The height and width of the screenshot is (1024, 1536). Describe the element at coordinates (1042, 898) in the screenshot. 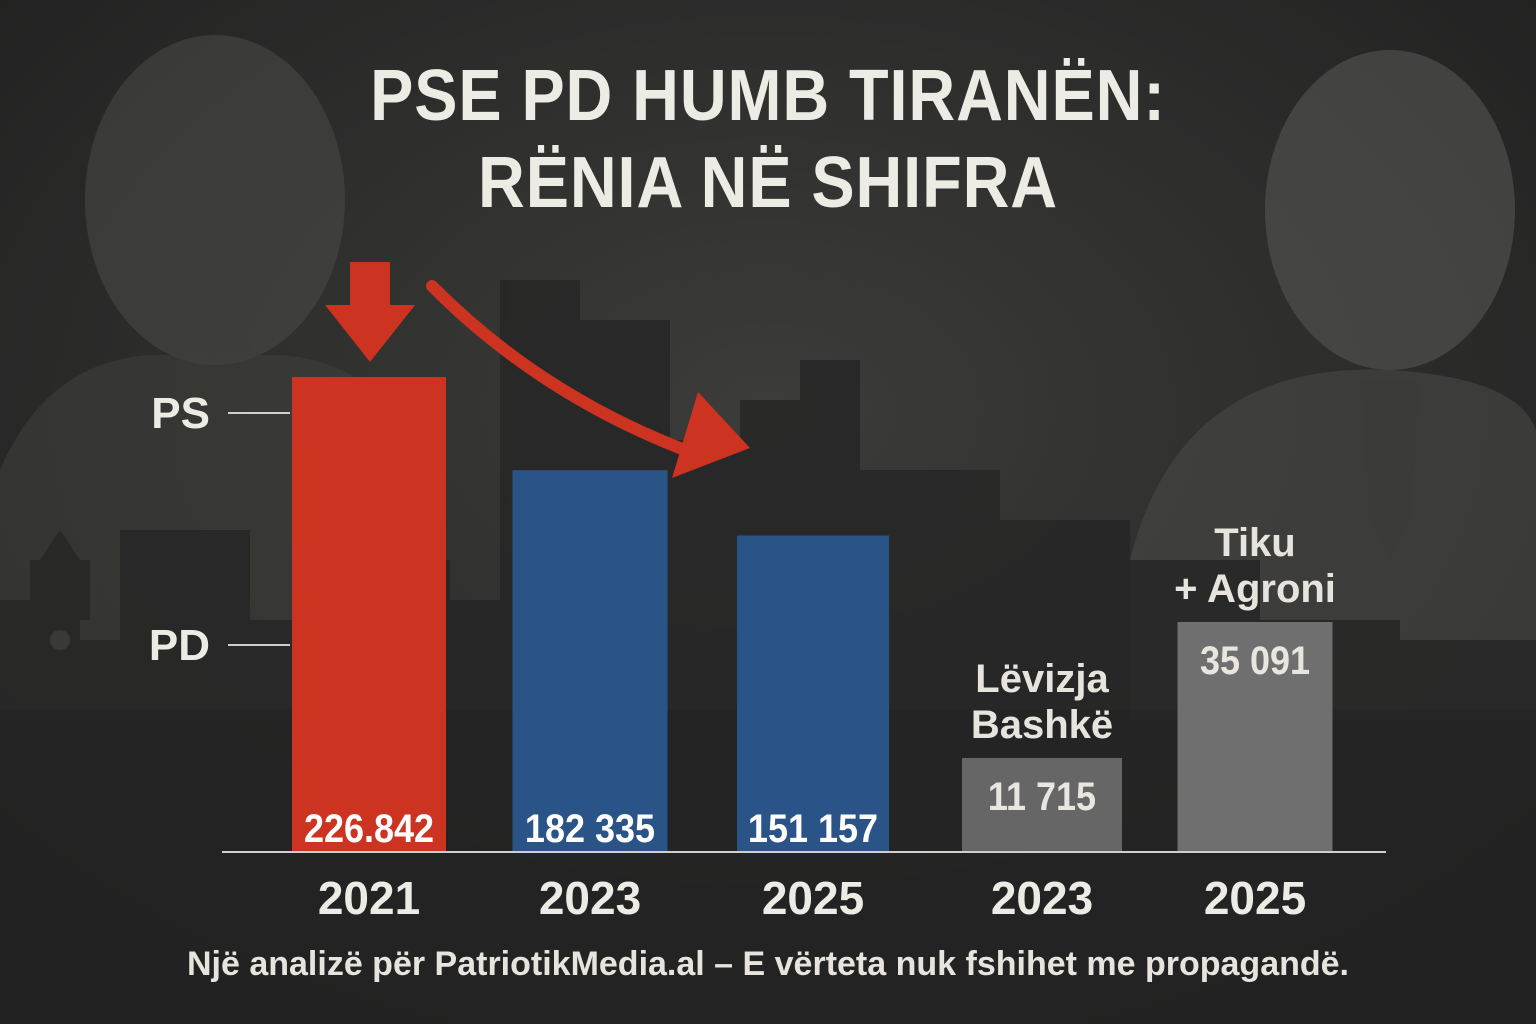

I see `x-tick-label-3: 2023` at that location.